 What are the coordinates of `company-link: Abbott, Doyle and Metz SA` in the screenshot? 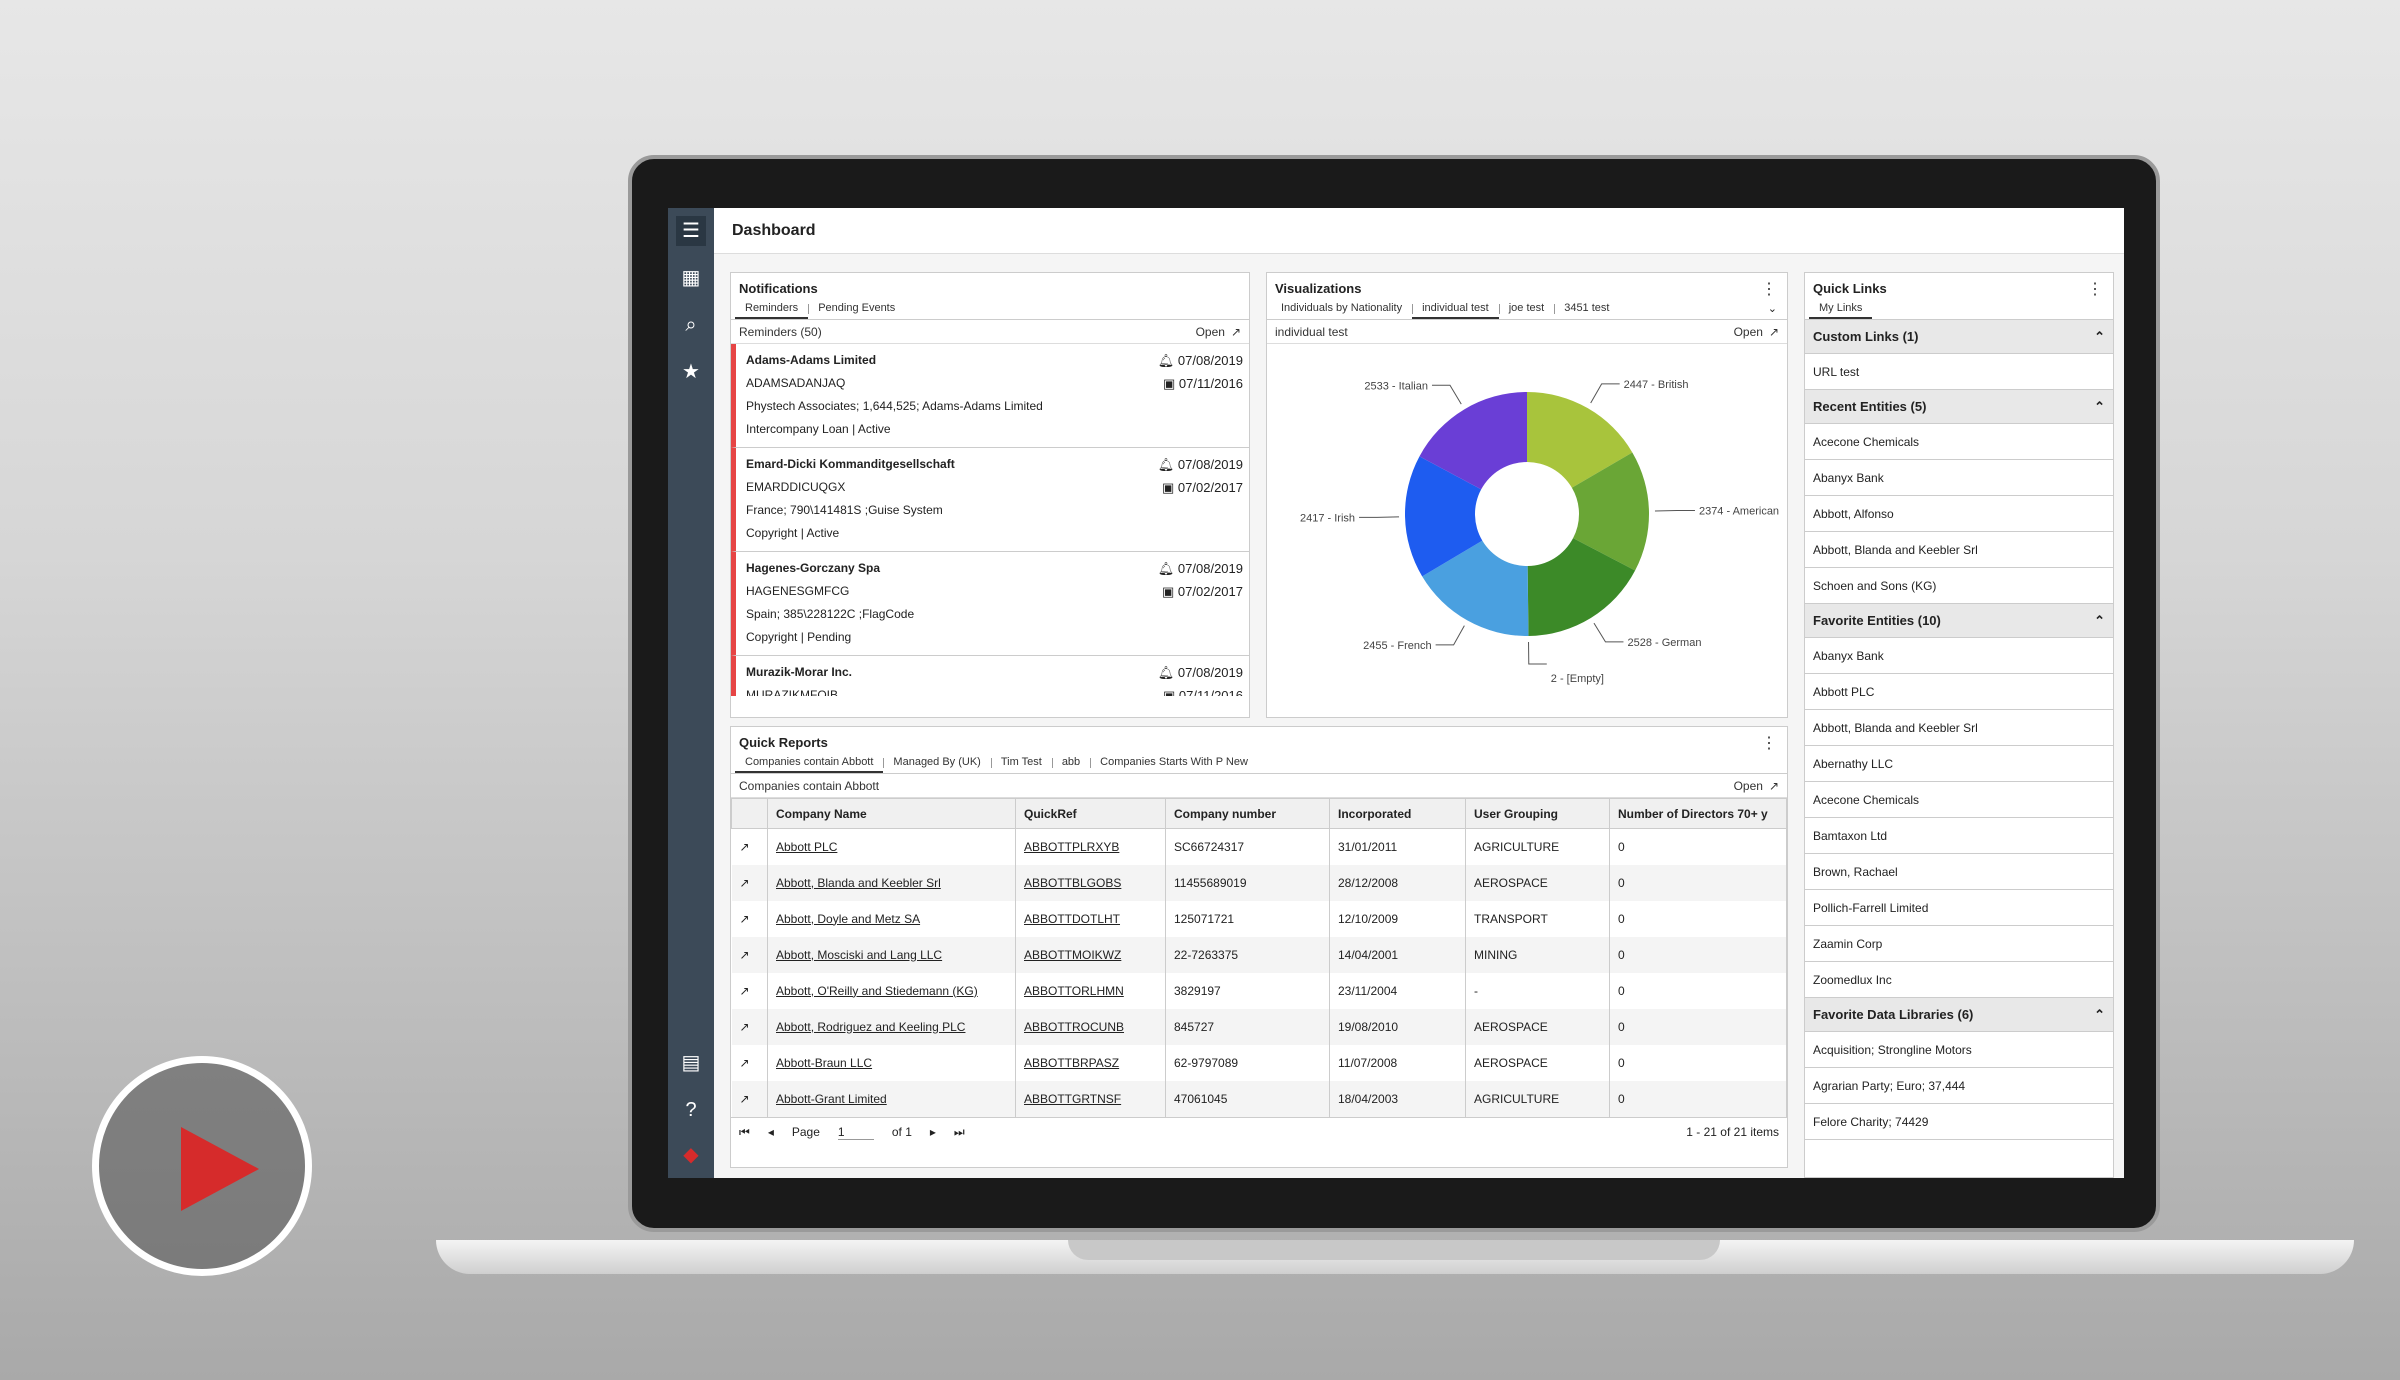 It's located at (848, 918).